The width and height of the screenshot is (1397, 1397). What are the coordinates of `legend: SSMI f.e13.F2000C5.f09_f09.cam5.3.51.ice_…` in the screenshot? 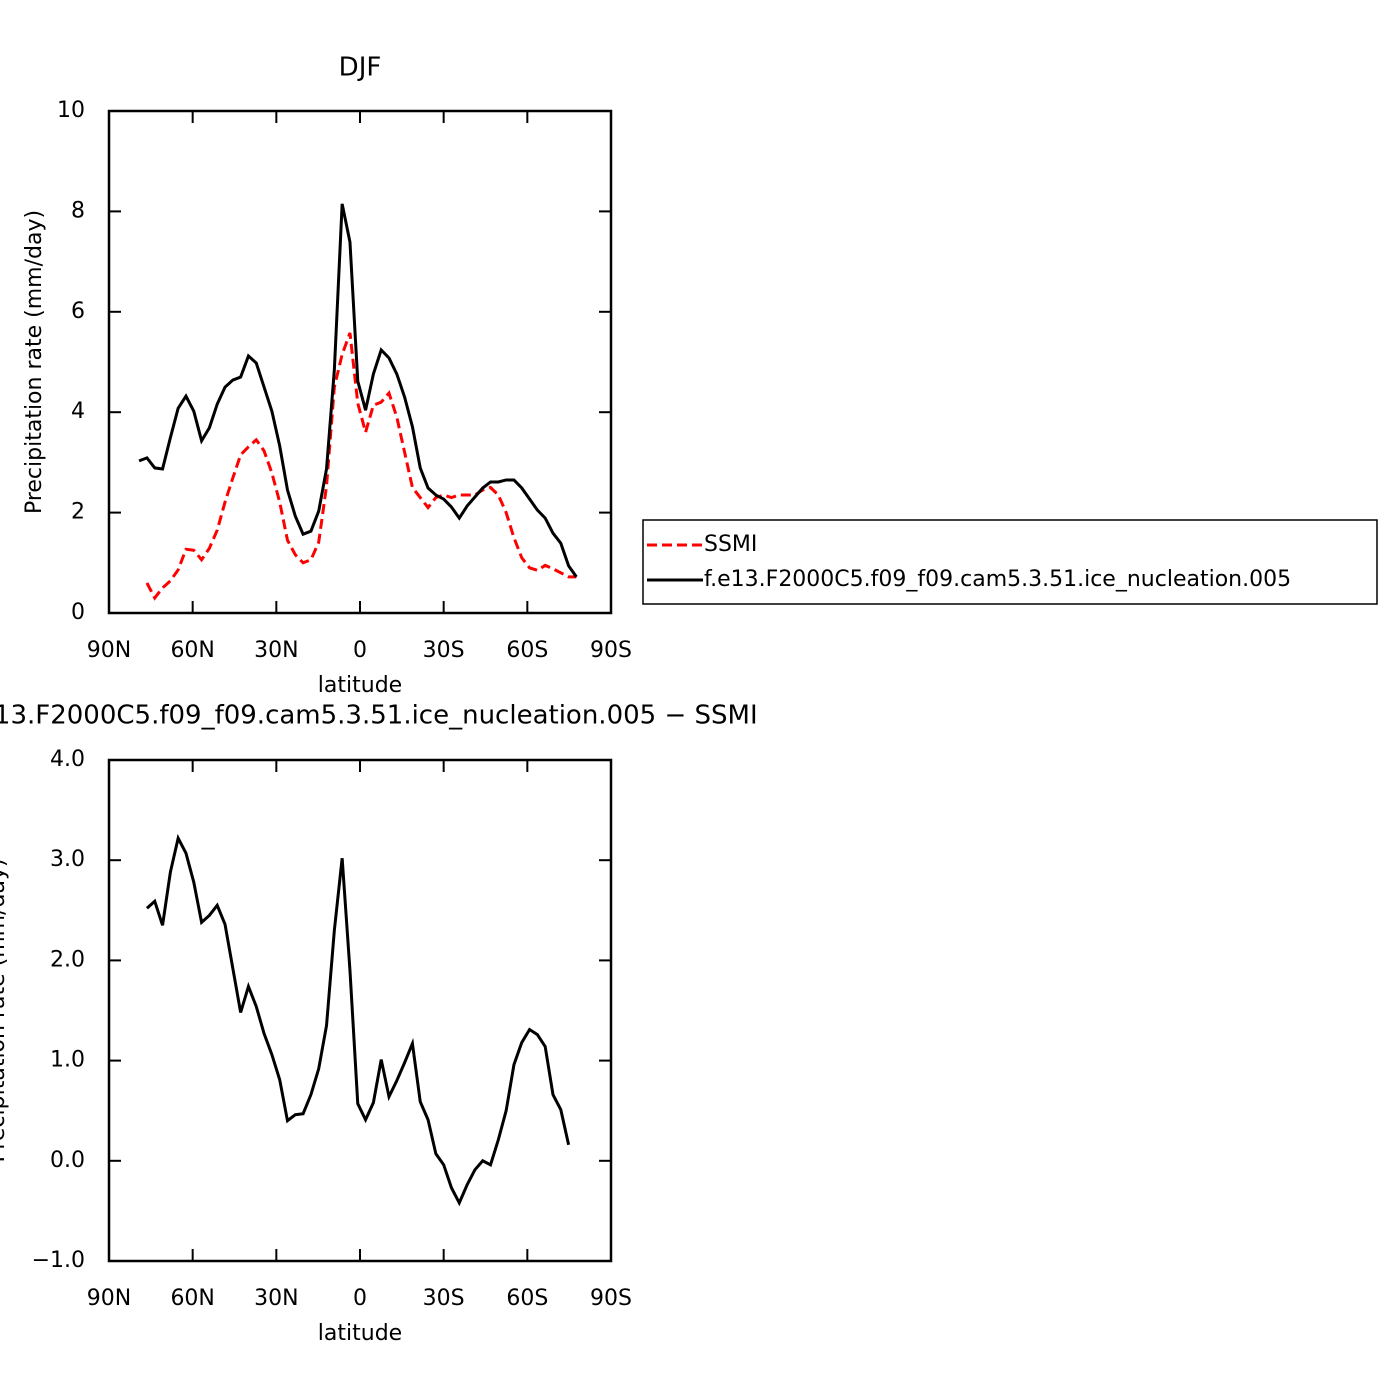 It's located at (1010, 562).